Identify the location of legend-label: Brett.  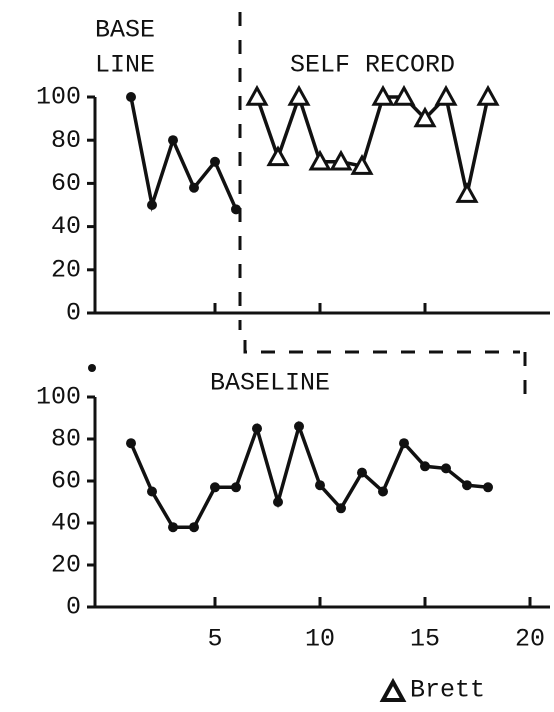
(447, 690).